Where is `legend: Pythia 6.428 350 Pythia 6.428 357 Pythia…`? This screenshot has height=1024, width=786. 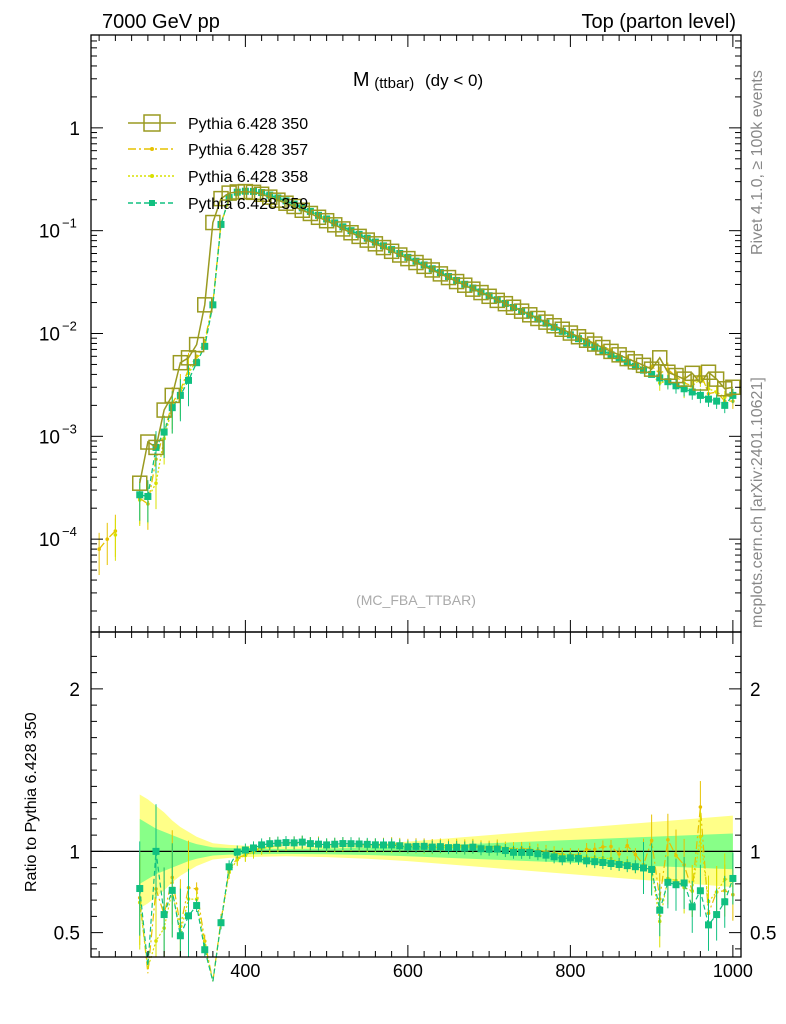 legend: Pythia 6.428 350 Pythia 6.428 357 Pythia… is located at coordinates (218, 163).